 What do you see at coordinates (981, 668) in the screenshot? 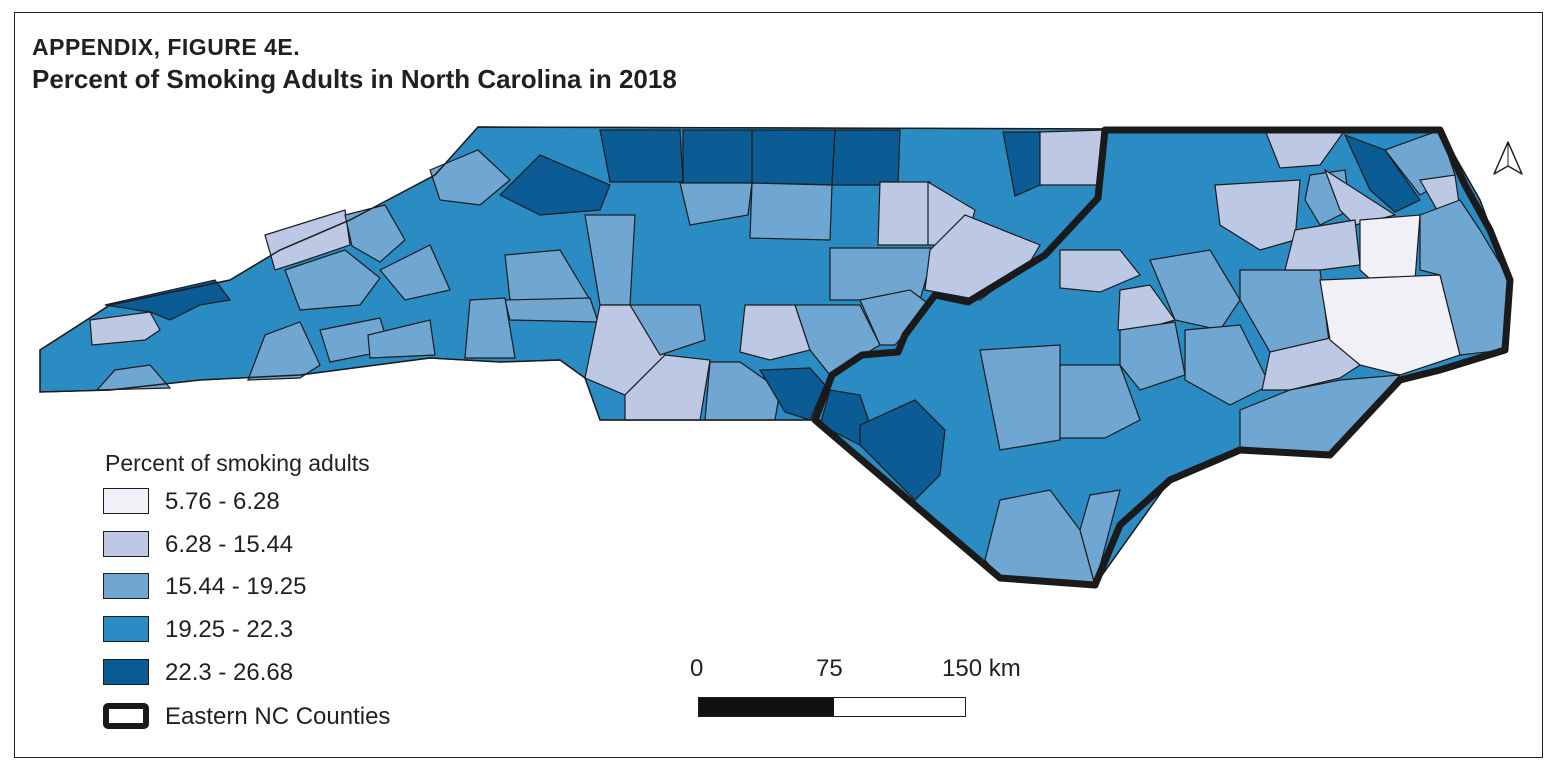
I see `scale-label-150: 150 km` at bounding box center [981, 668].